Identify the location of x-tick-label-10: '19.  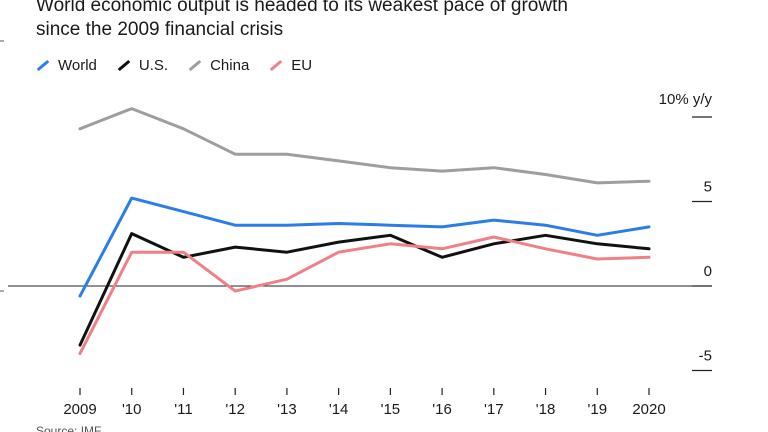
(597, 409).